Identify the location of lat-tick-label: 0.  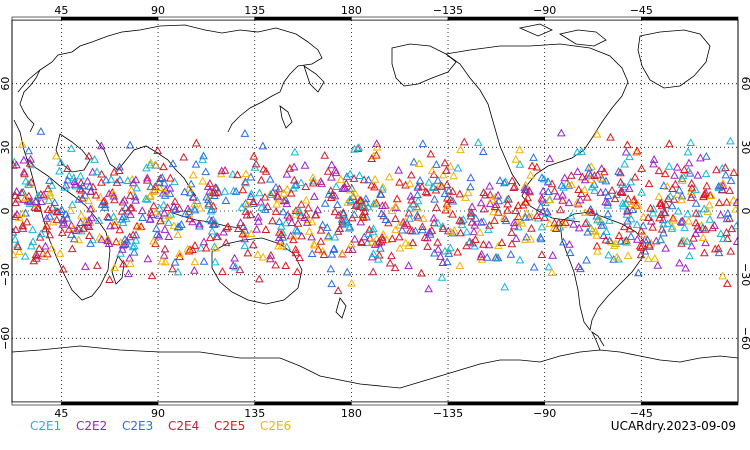
(6, 211).